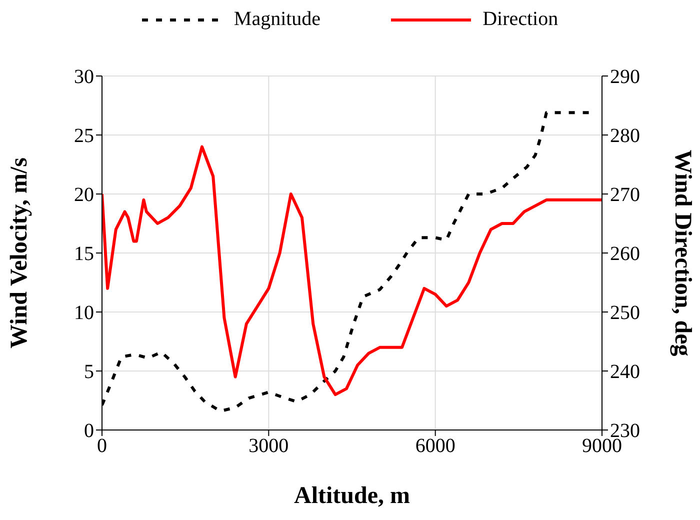  Describe the element at coordinates (84, 254) in the screenshot. I see `y-tick-label: 15` at that location.